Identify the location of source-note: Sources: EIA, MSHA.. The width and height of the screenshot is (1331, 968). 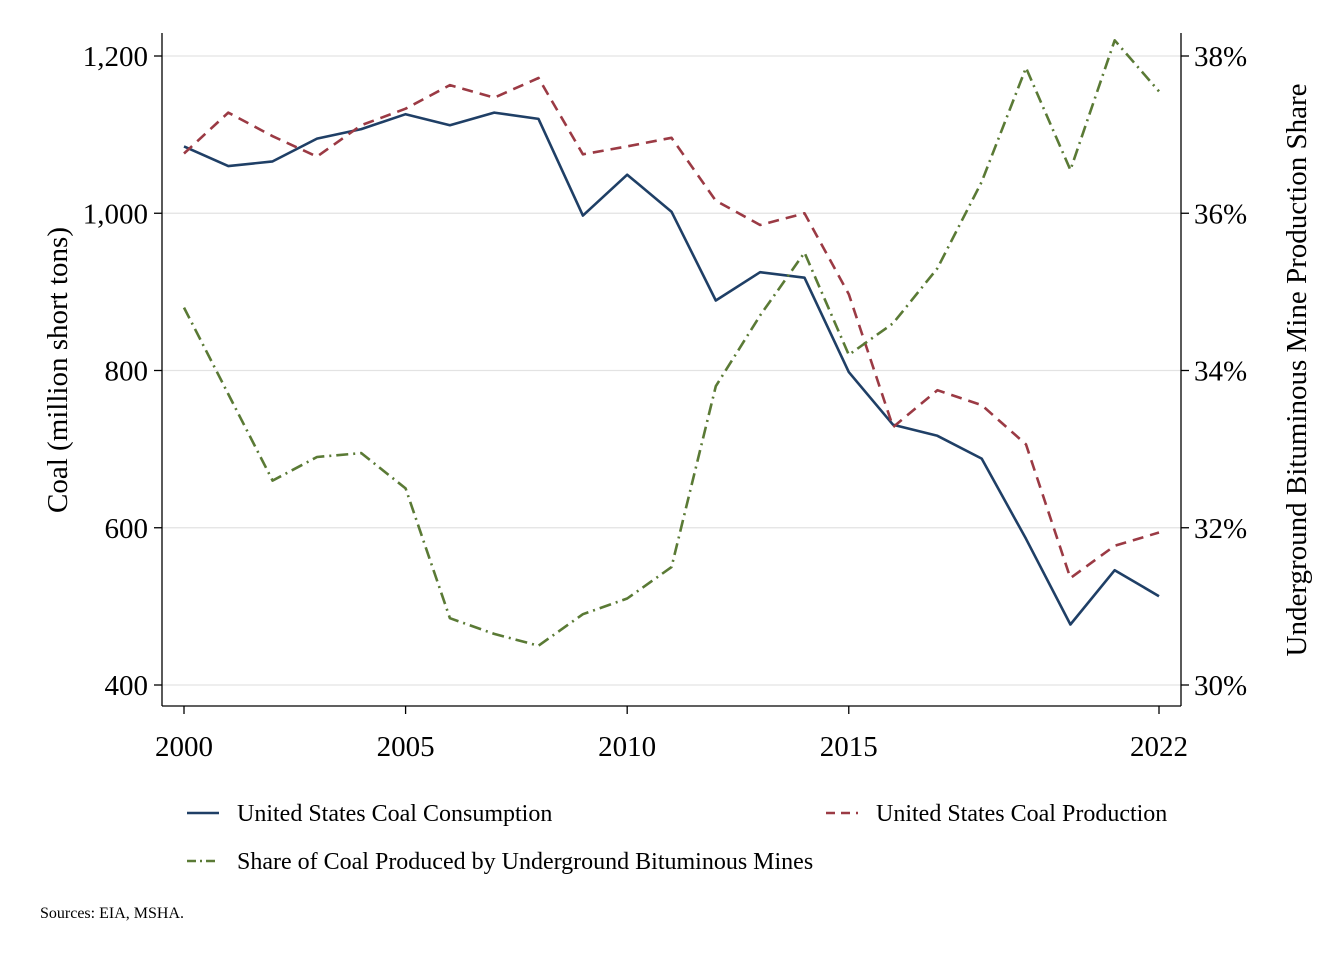
(112, 913).